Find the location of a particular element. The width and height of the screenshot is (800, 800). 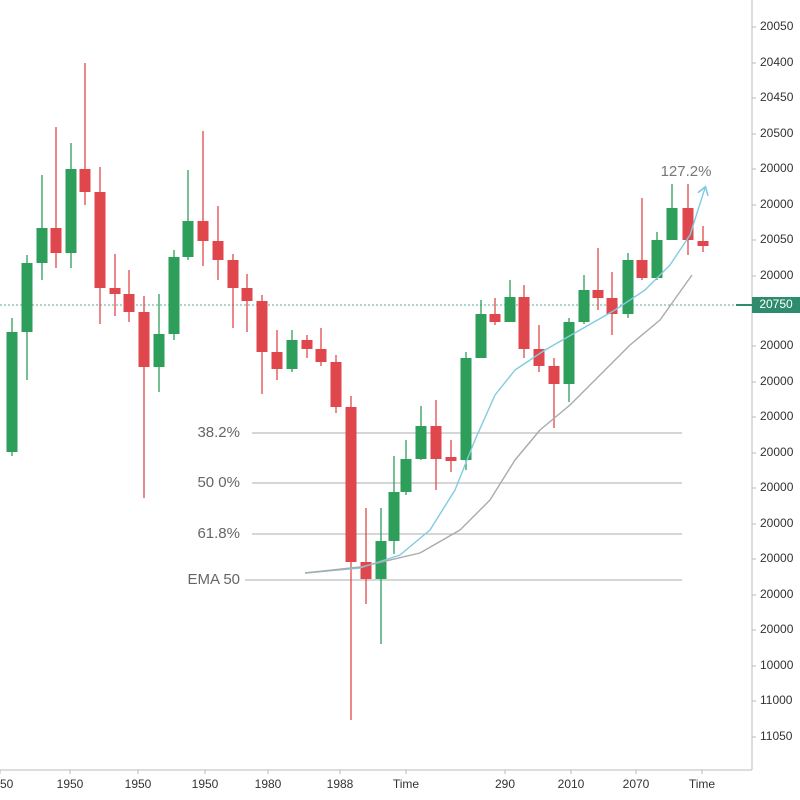

level-label: 61.8% is located at coordinates (218, 533).